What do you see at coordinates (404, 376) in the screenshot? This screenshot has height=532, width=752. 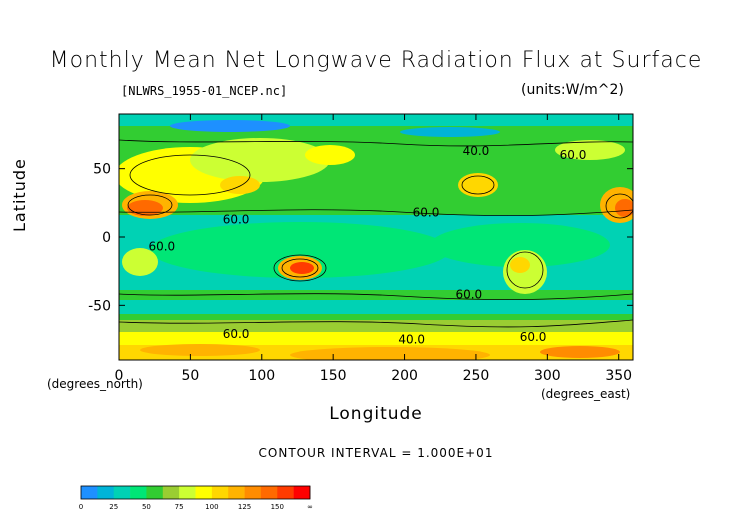 I see `x-tick-label: 200` at bounding box center [404, 376].